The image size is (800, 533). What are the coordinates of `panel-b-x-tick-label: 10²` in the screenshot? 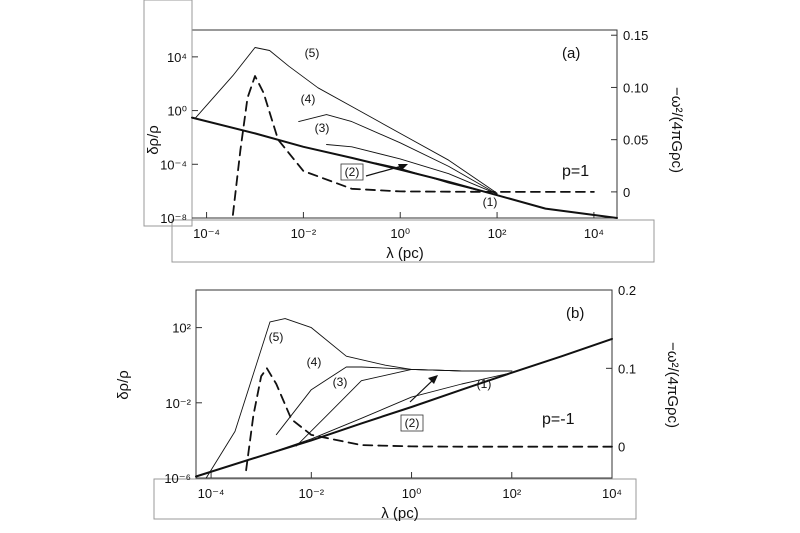 It's located at (511, 493).